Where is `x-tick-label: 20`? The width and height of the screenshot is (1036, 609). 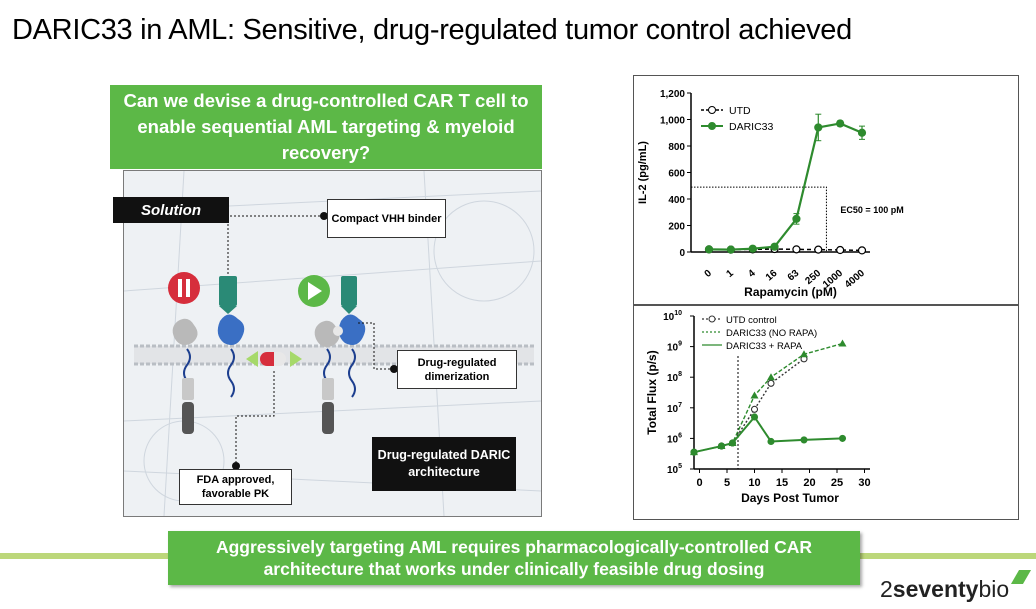
x-tick-label: 20 is located at coordinates (809, 483).